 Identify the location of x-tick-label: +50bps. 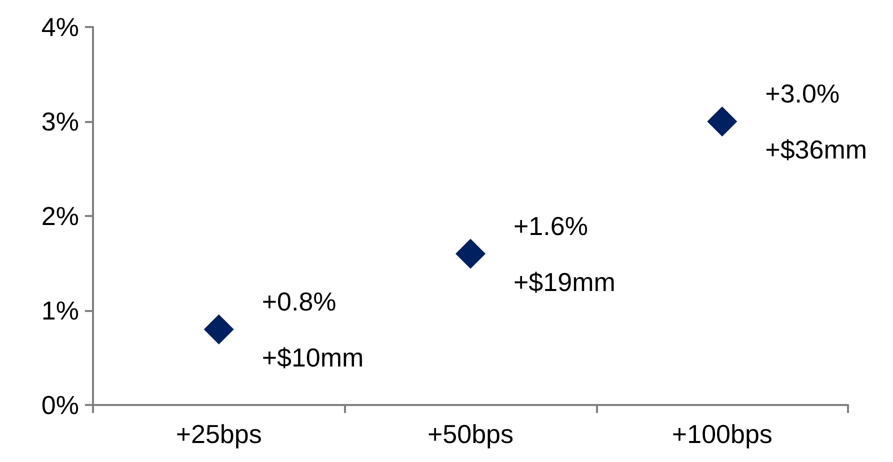
(470, 434).